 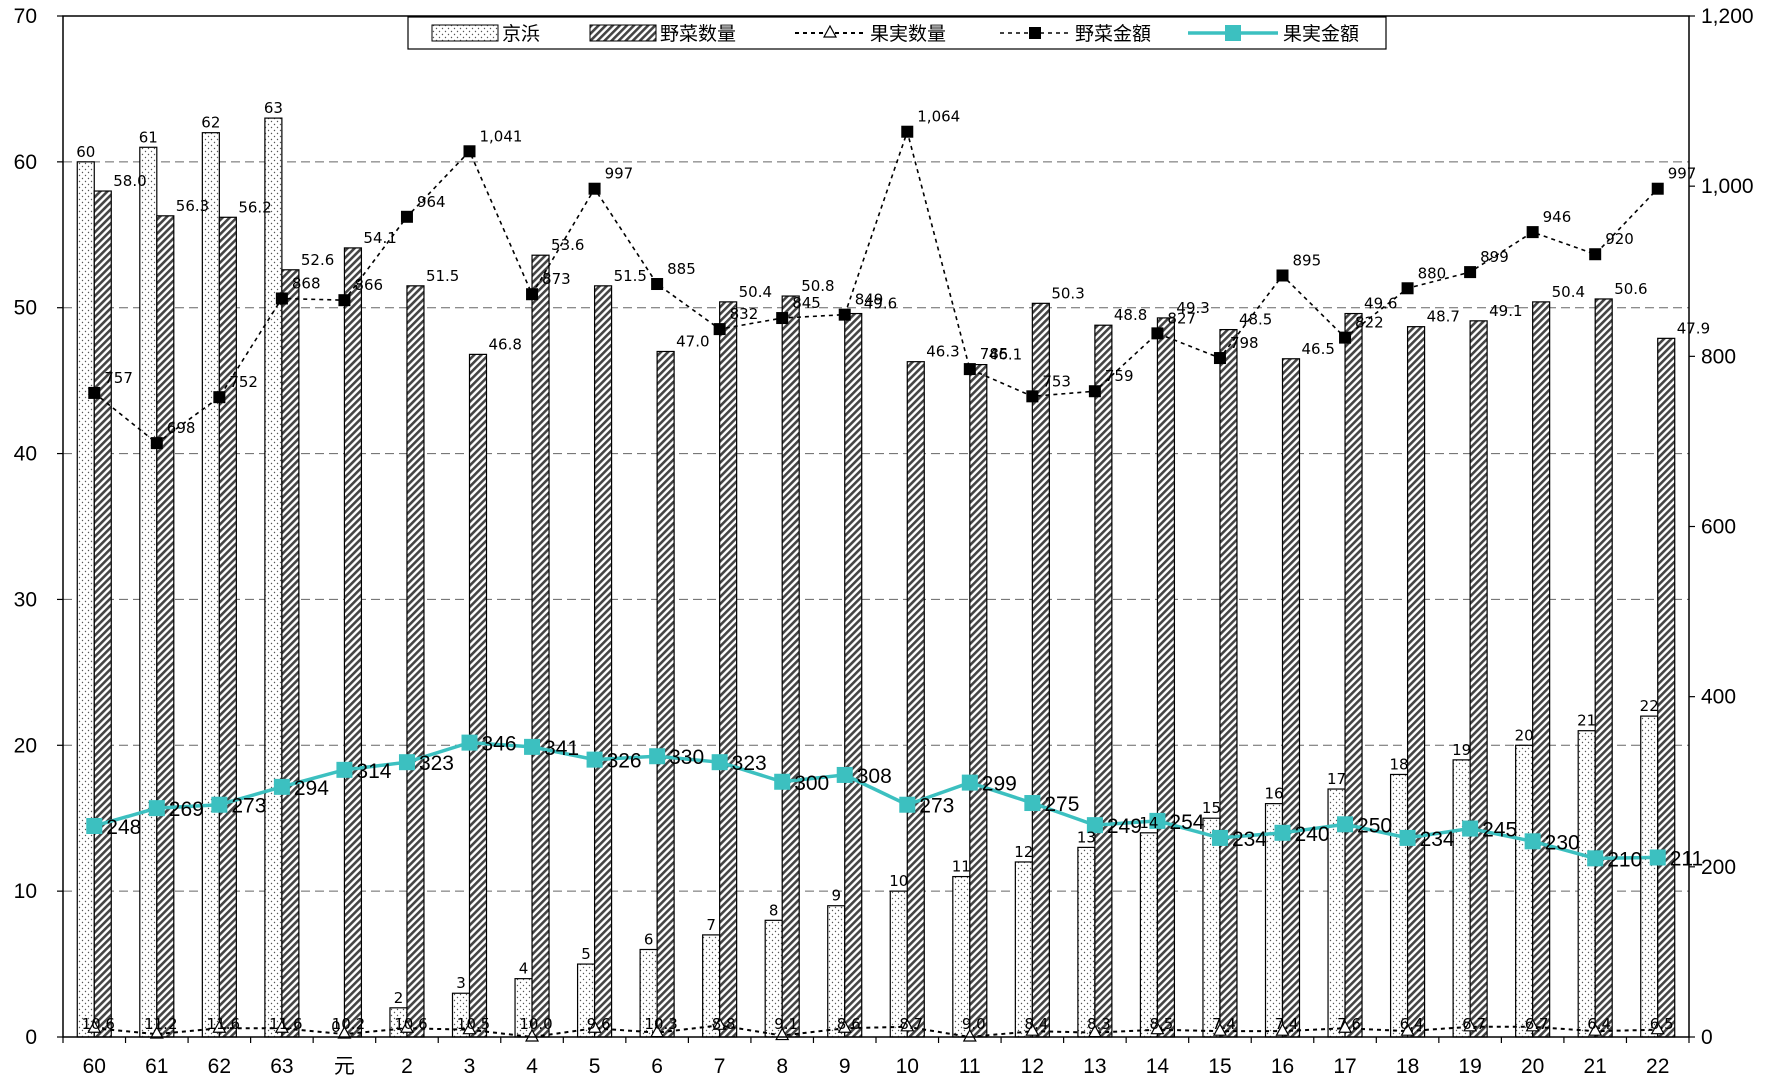 What do you see at coordinates (1718, 356) in the screenshot?
I see `right-axis-tick-label: 800` at bounding box center [1718, 356].